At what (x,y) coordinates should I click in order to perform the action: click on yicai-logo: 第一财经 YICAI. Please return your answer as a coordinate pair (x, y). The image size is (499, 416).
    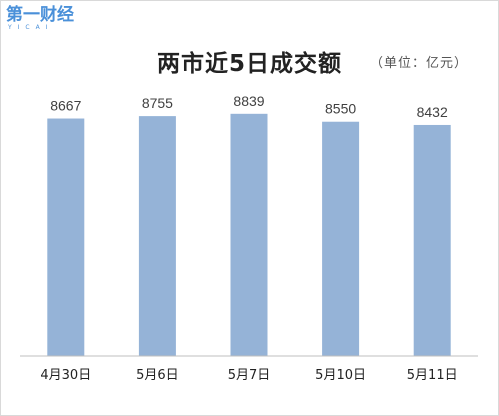
    Looking at the image, I should click on (40, 21).